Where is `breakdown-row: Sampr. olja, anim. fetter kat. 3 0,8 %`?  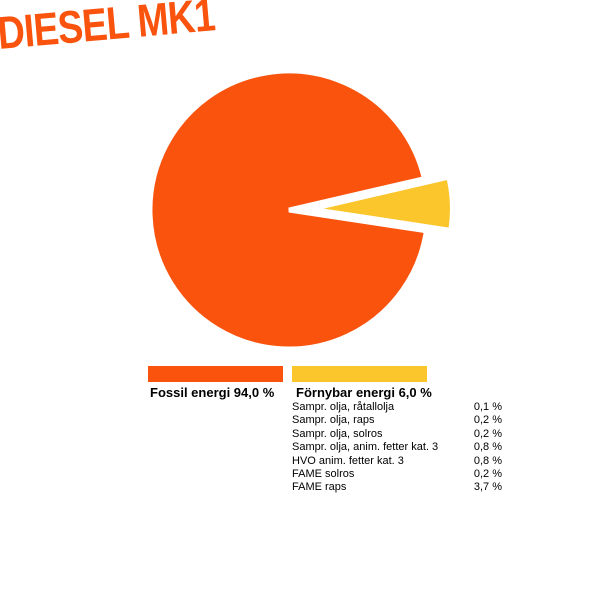 breakdown-row: Sampr. olja, anim. fetter kat. 3 0,8 % is located at coordinates (397, 447).